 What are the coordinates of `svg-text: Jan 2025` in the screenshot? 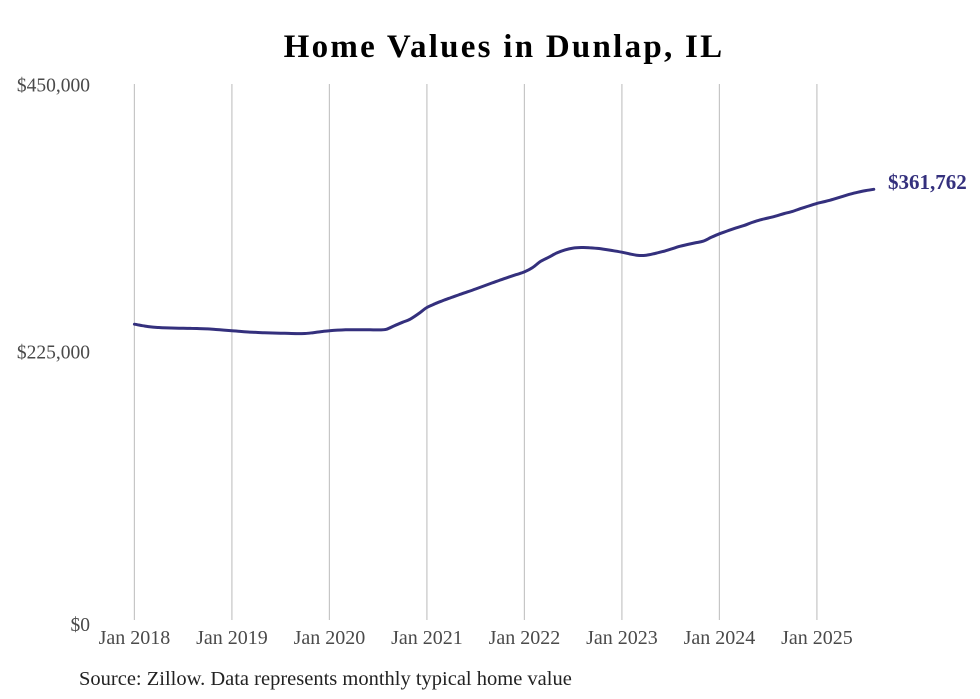 It's located at (817, 638).